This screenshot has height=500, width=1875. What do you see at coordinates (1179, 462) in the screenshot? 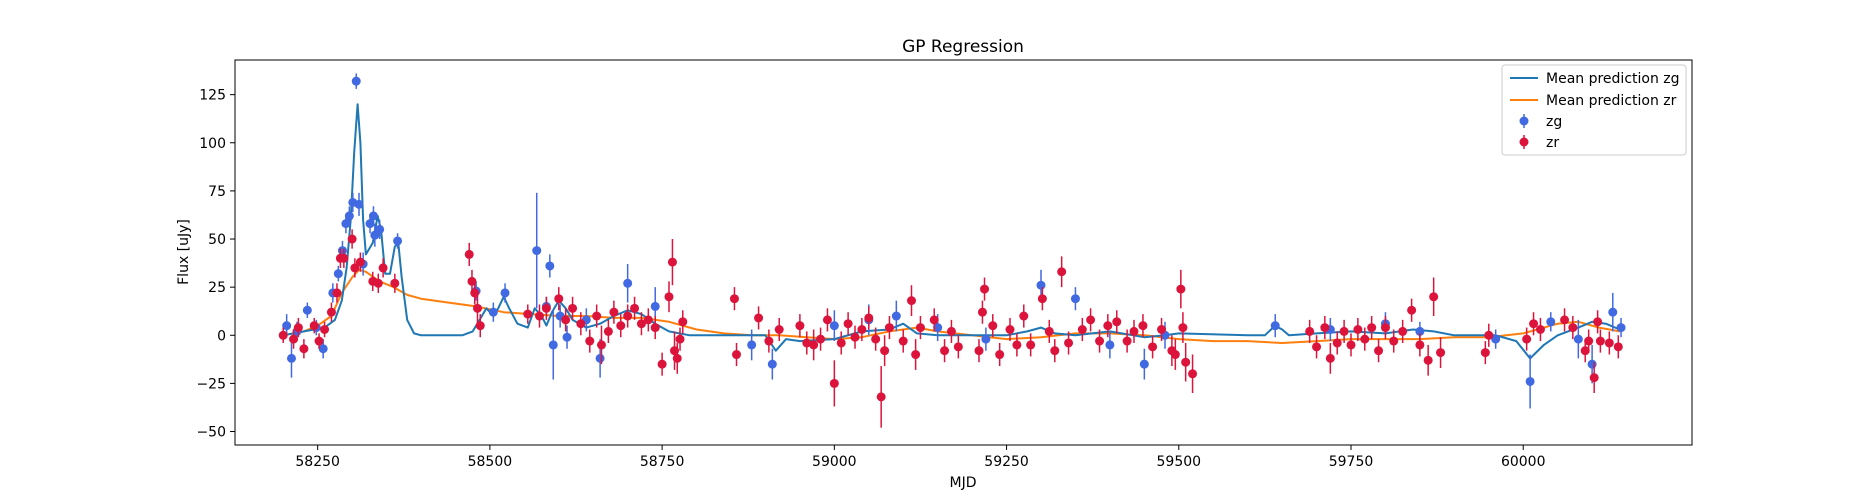
I see `x-tick-label-5: 59500` at bounding box center [1179, 462].